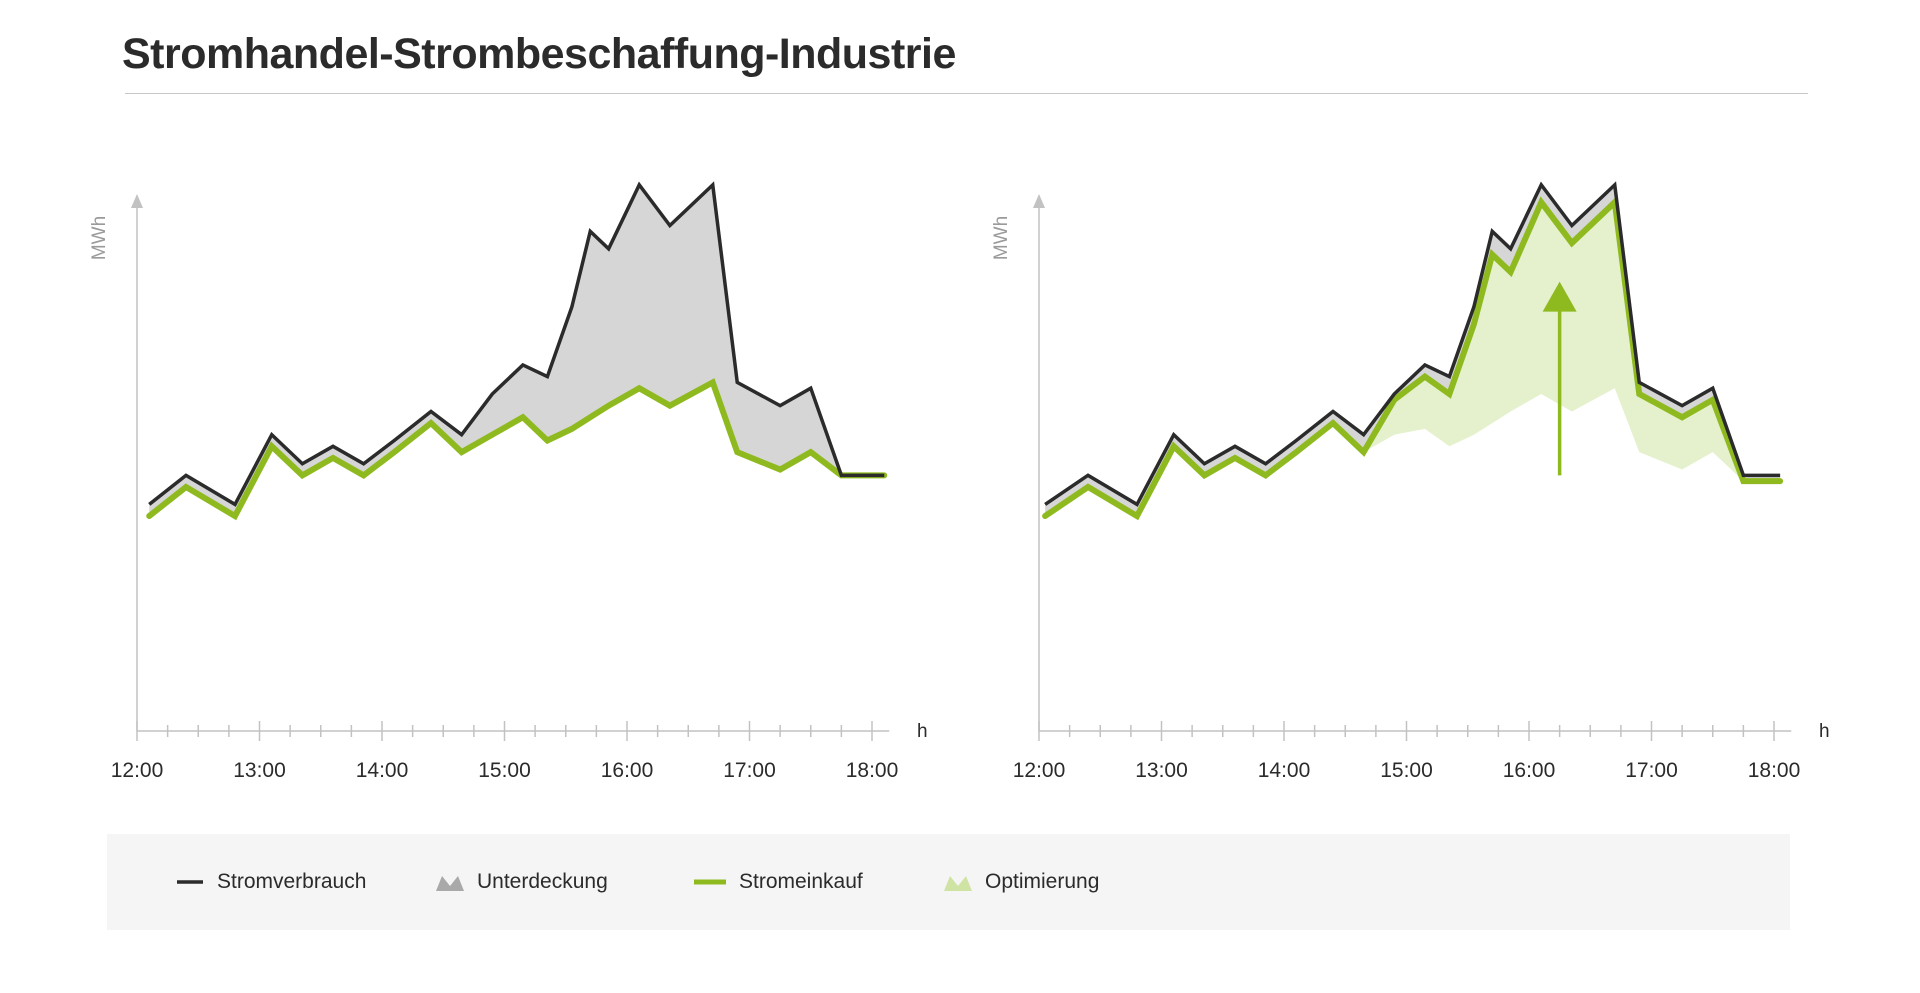 The height and width of the screenshot is (993, 1920). I want to click on page-title: Stromhandel-Strombeschaffung-Industrie, so click(539, 54).